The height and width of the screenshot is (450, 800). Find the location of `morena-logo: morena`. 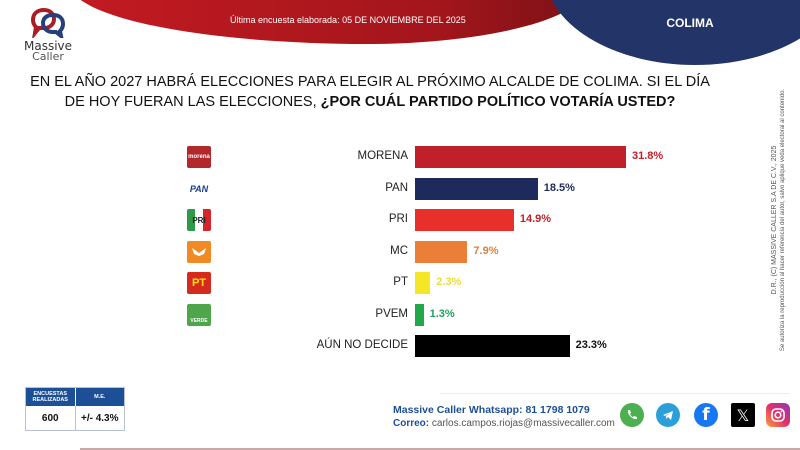

morena-logo: morena is located at coordinates (199, 157).